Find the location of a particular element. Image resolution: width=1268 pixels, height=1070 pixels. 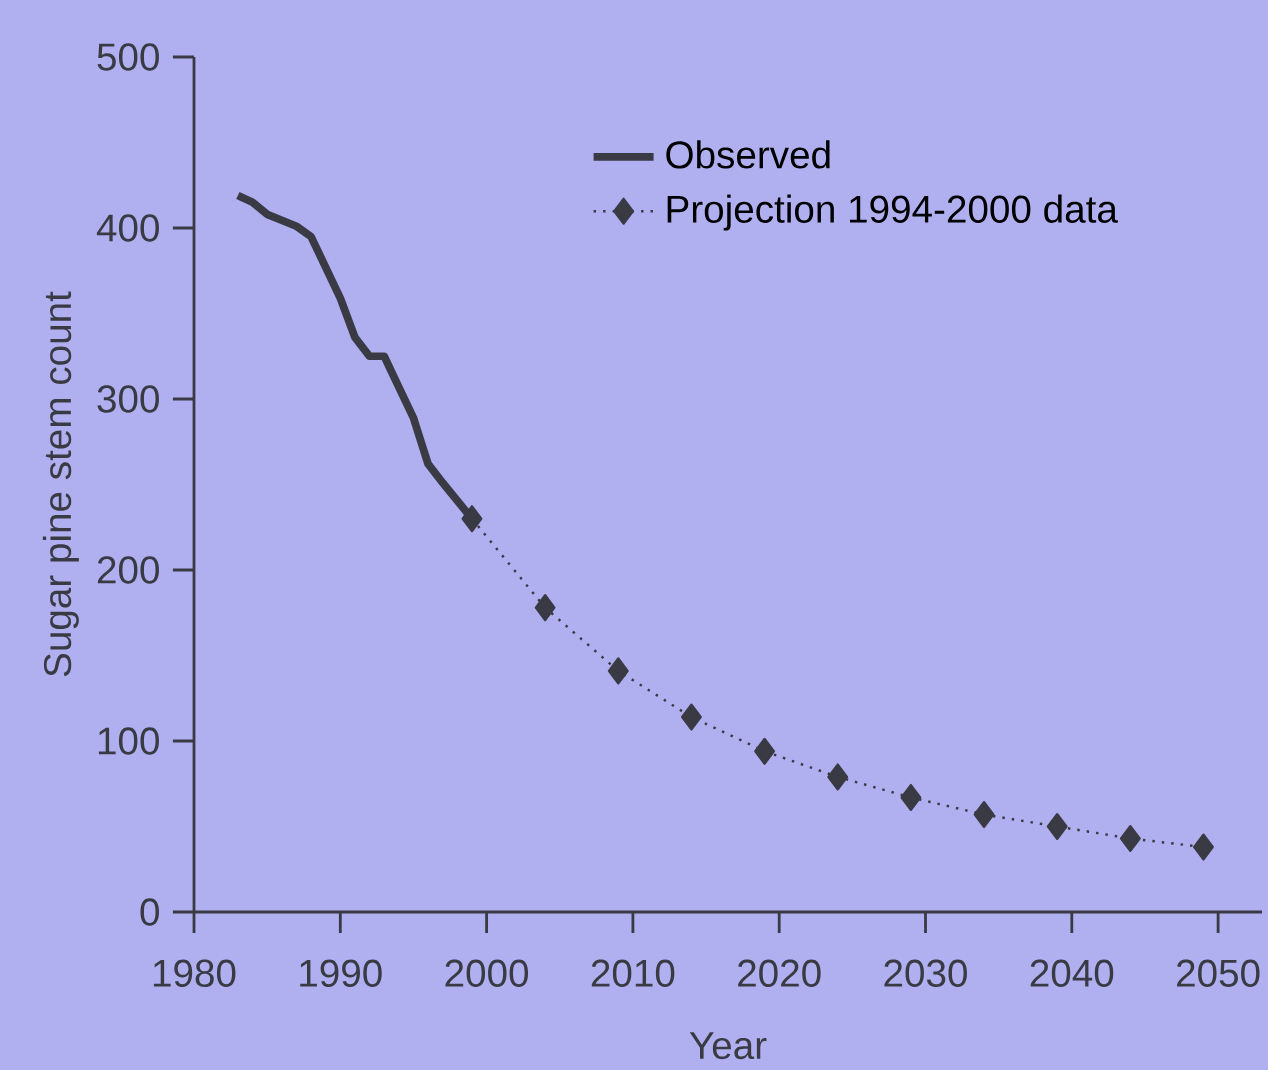

x-tick-label: 2020 is located at coordinates (779, 973).